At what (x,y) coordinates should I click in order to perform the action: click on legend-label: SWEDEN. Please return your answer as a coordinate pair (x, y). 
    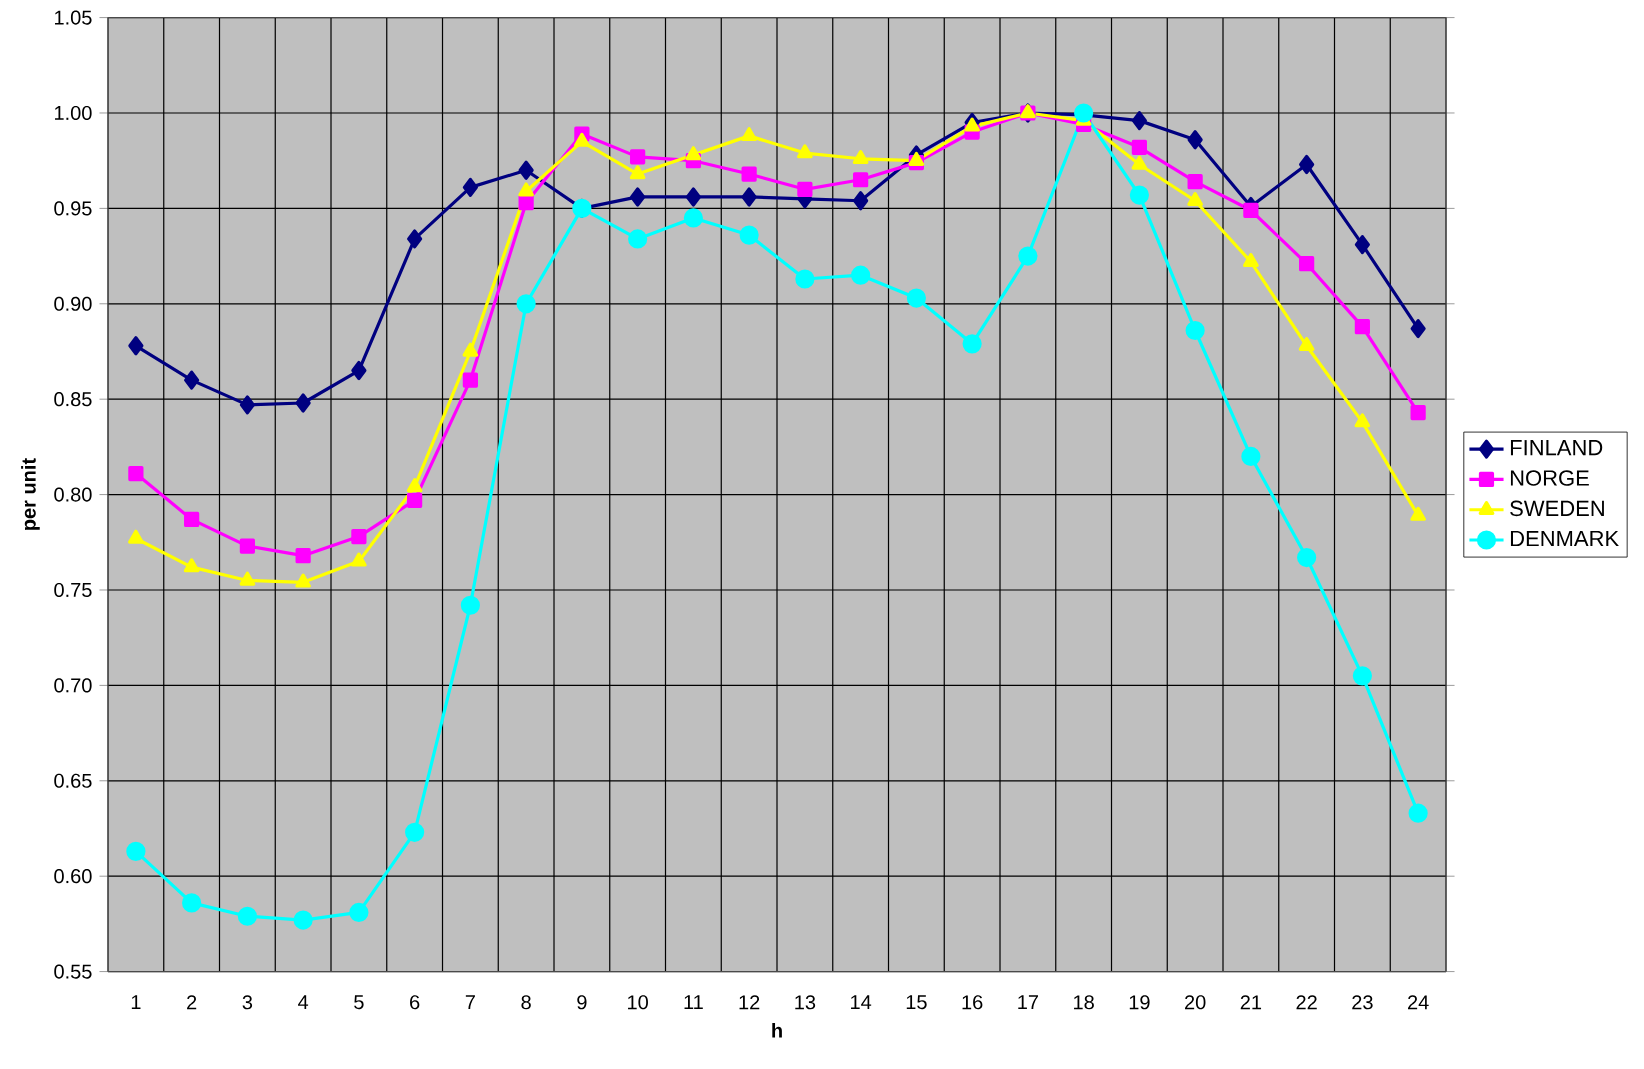
    Looking at the image, I should click on (1557, 508).